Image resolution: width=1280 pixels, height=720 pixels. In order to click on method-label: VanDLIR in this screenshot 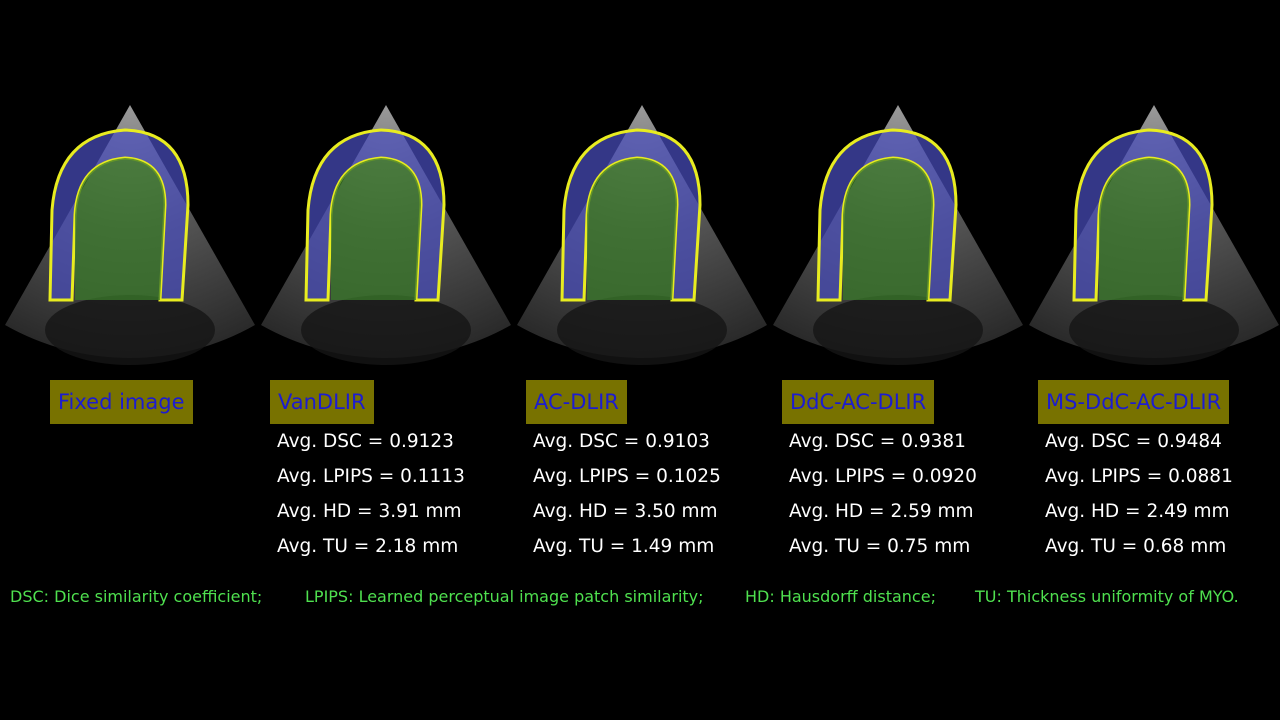, I will do `click(322, 402)`.